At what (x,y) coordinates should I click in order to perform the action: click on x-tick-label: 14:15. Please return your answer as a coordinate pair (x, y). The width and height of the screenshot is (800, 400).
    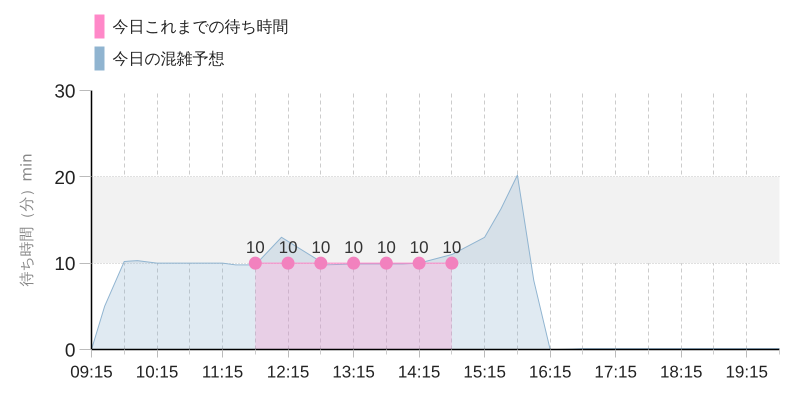
    Looking at the image, I should click on (419, 372).